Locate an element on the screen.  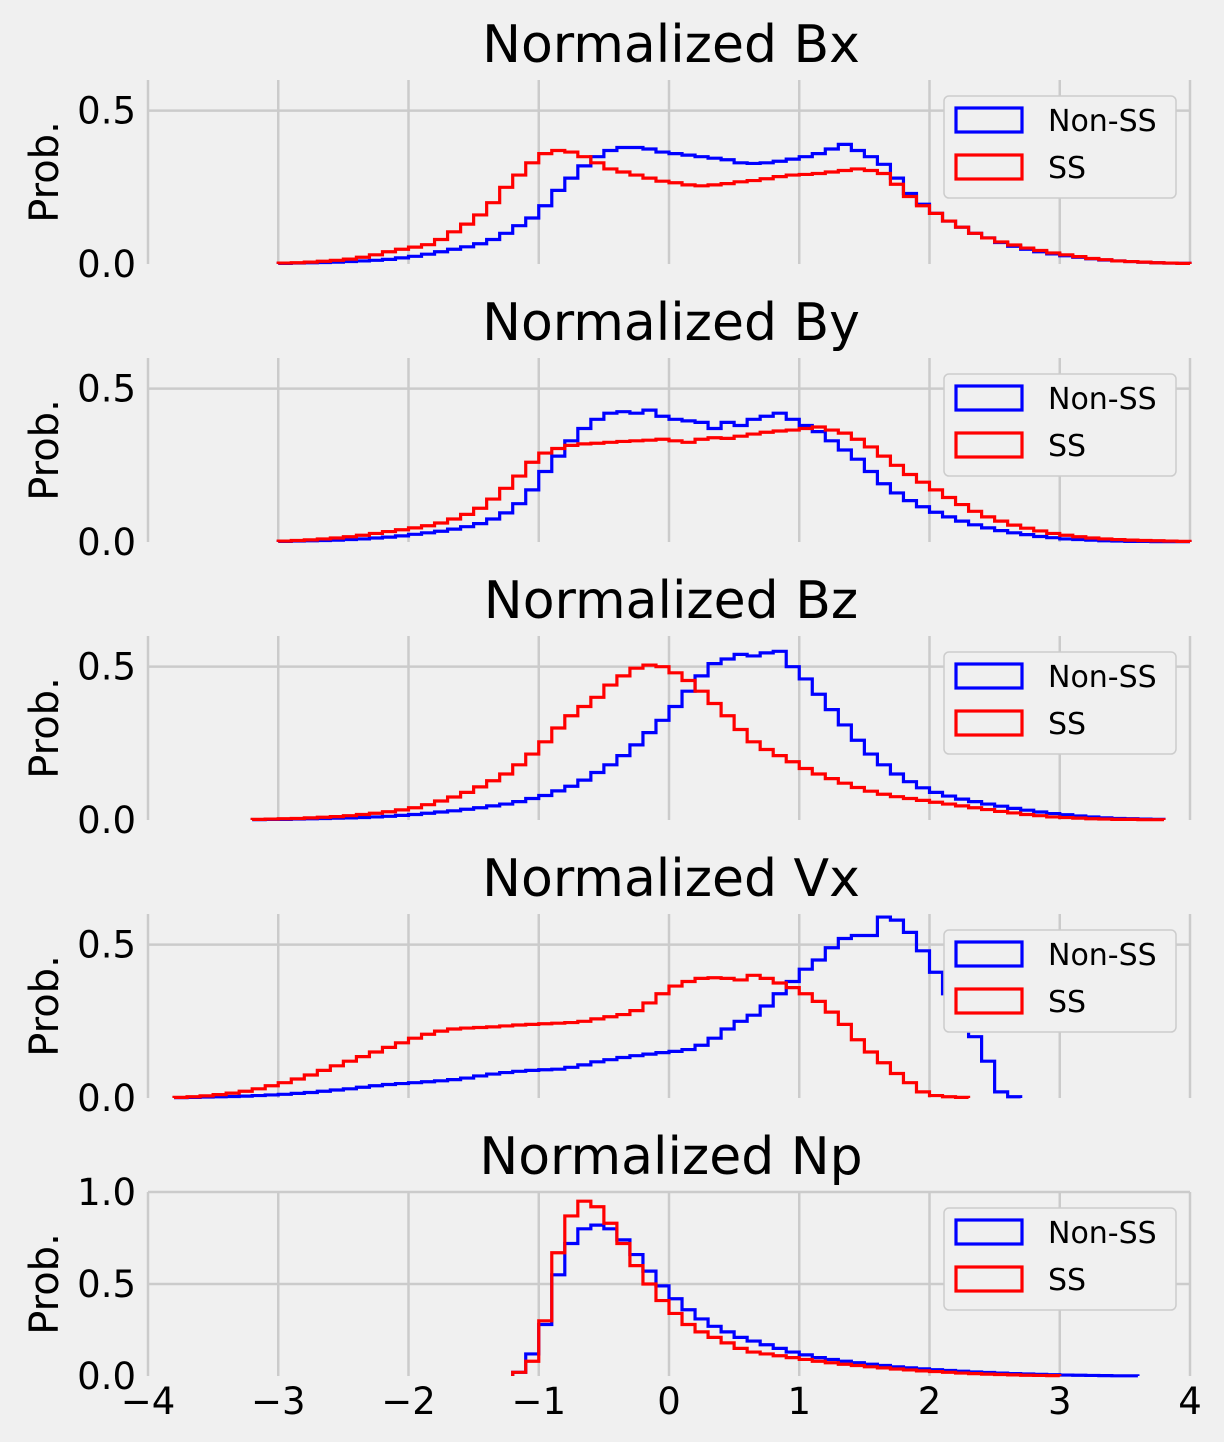
x-tick-label: 4 is located at coordinates (1190, 1401).